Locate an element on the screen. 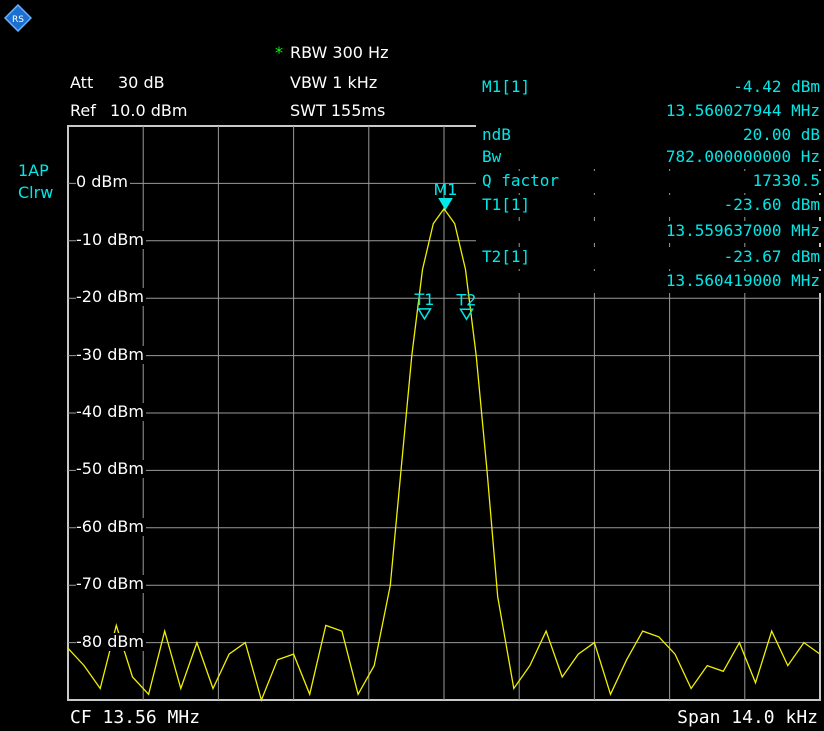 This screenshot has height=731, width=824. trace-mode-1: 1AP is located at coordinates (33, 170).